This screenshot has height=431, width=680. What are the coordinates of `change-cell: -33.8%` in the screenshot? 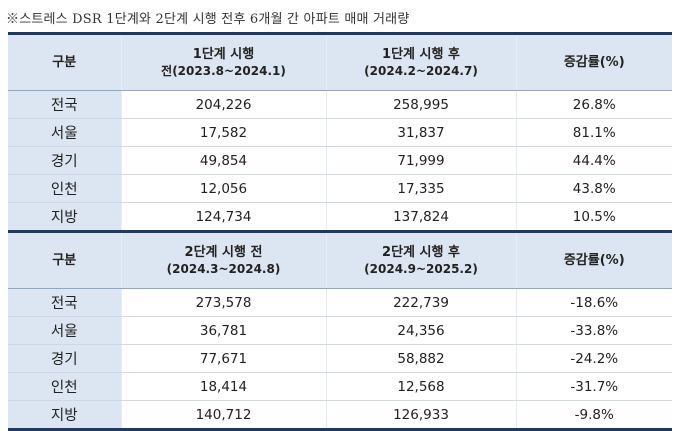 It's located at (594, 330).